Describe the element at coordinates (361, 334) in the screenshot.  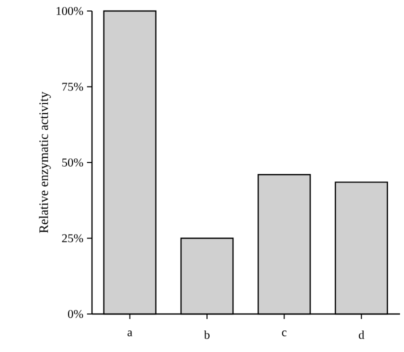
I see `x-tick-label: d` at that location.